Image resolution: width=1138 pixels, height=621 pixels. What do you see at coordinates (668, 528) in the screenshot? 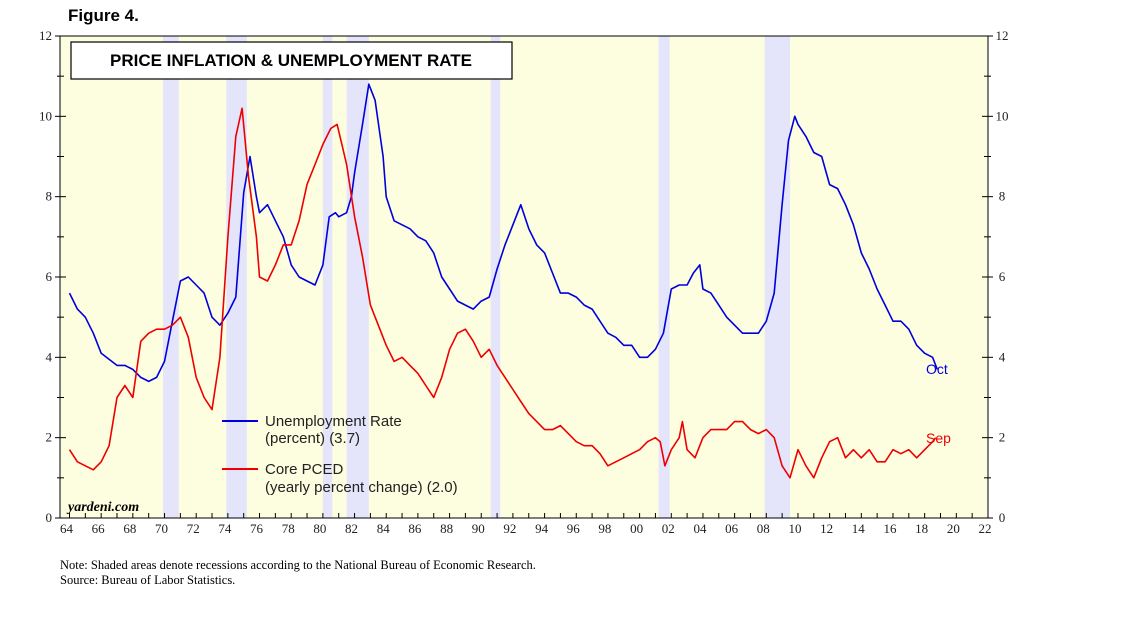
I see `x-tick-label: 02` at bounding box center [668, 528].